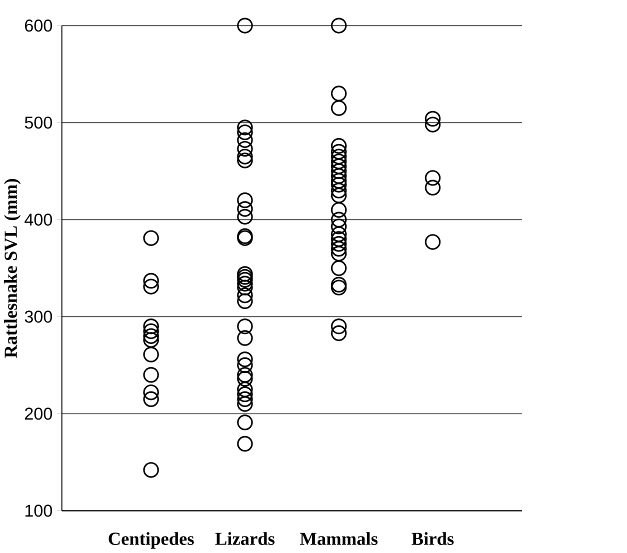 Image resolution: width=627 pixels, height=553 pixels. I want to click on y-axis-title: Rattlesnake SVL (mm), so click(12, 268).